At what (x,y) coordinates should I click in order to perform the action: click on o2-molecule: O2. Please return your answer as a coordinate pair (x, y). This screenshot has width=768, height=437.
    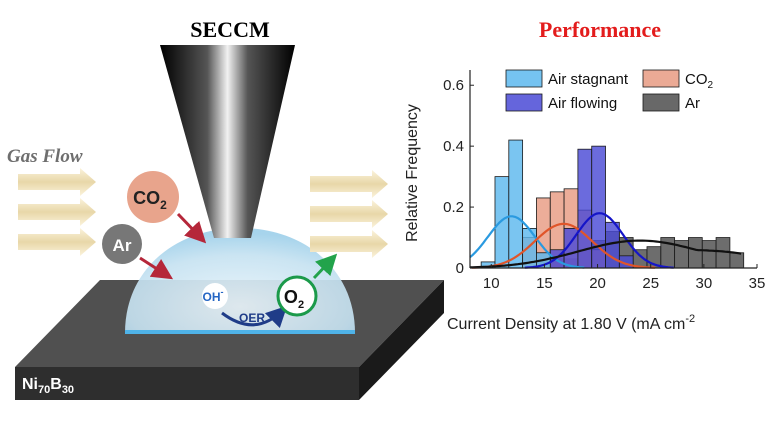
    Looking at the image, I should click on (297, 296).